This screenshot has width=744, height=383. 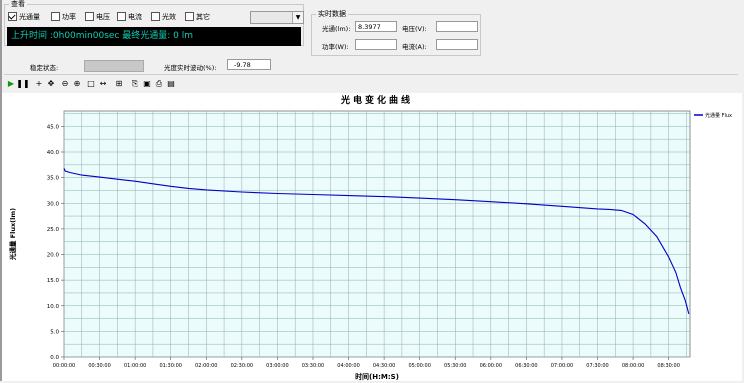 What do you see at coordinates (197, 16) in the screenshot?
I see `checkbox-other: 其它` at bounding box center [197, 16].